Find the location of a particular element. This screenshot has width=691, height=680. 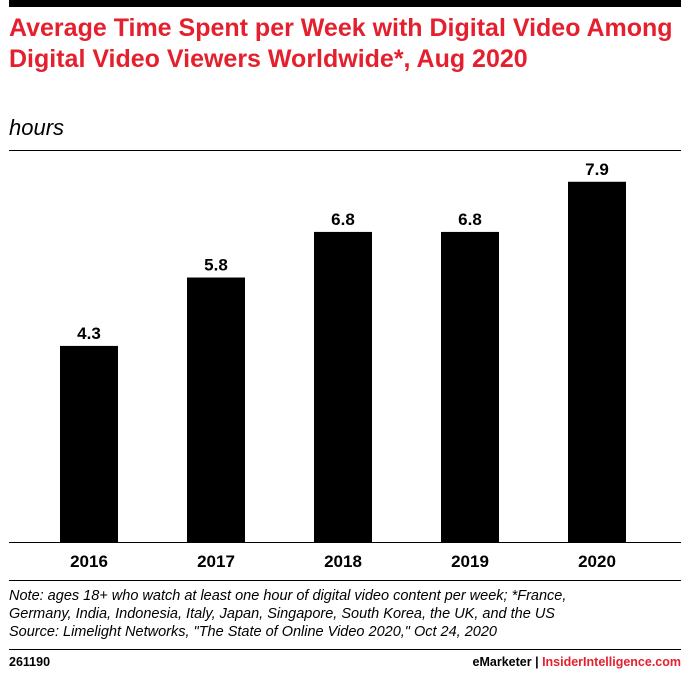

brand-footer: eMarketer | InsiderIntelligence.com is located at coordinates (577, 662).